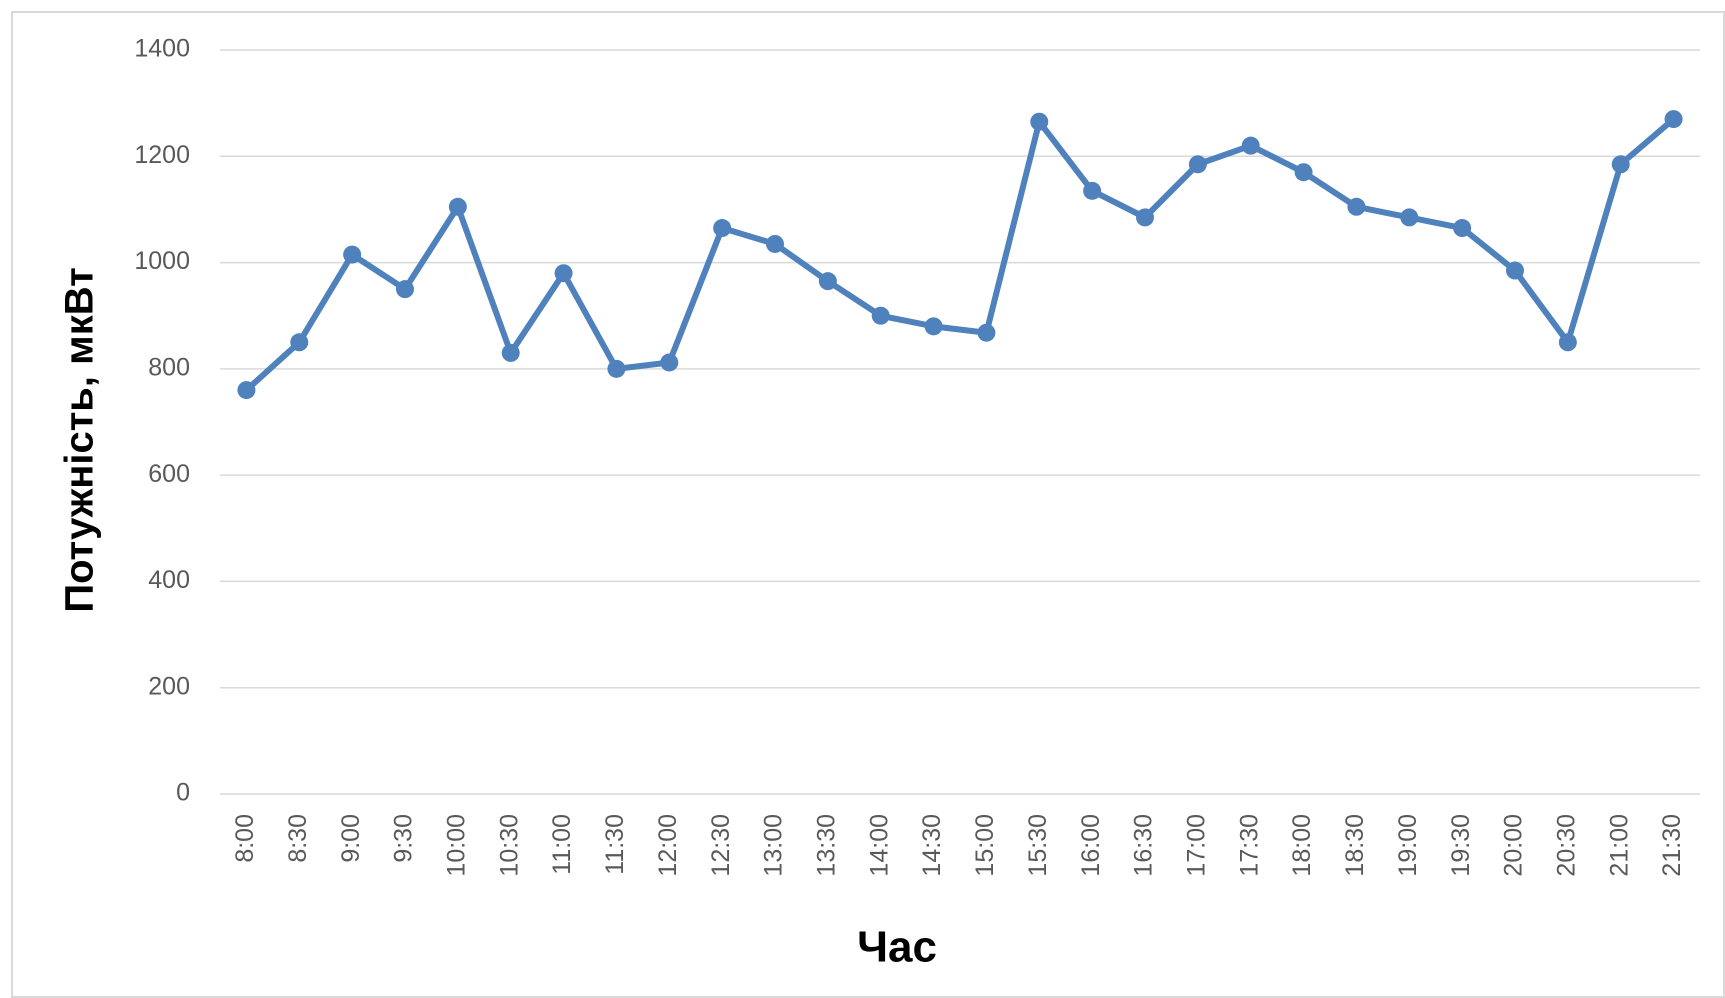  I want to click on x-tick-label: 20:30, so click(1566, 845).